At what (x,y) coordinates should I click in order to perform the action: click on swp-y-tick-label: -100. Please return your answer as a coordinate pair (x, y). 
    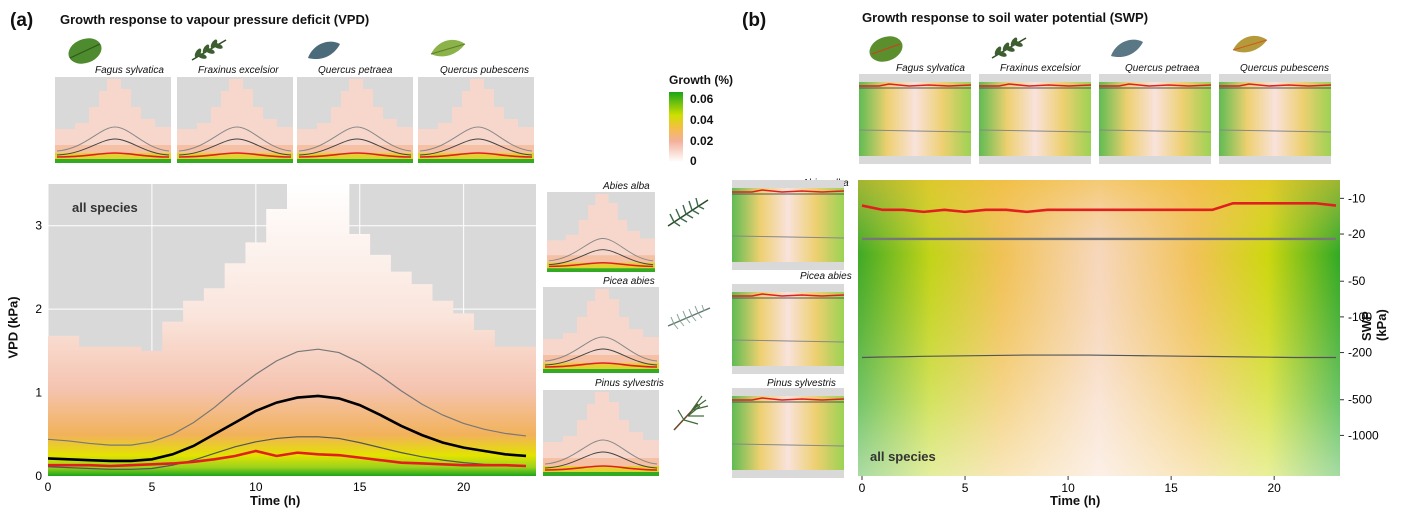
    Looking at the image, I should click on (1360, 317).